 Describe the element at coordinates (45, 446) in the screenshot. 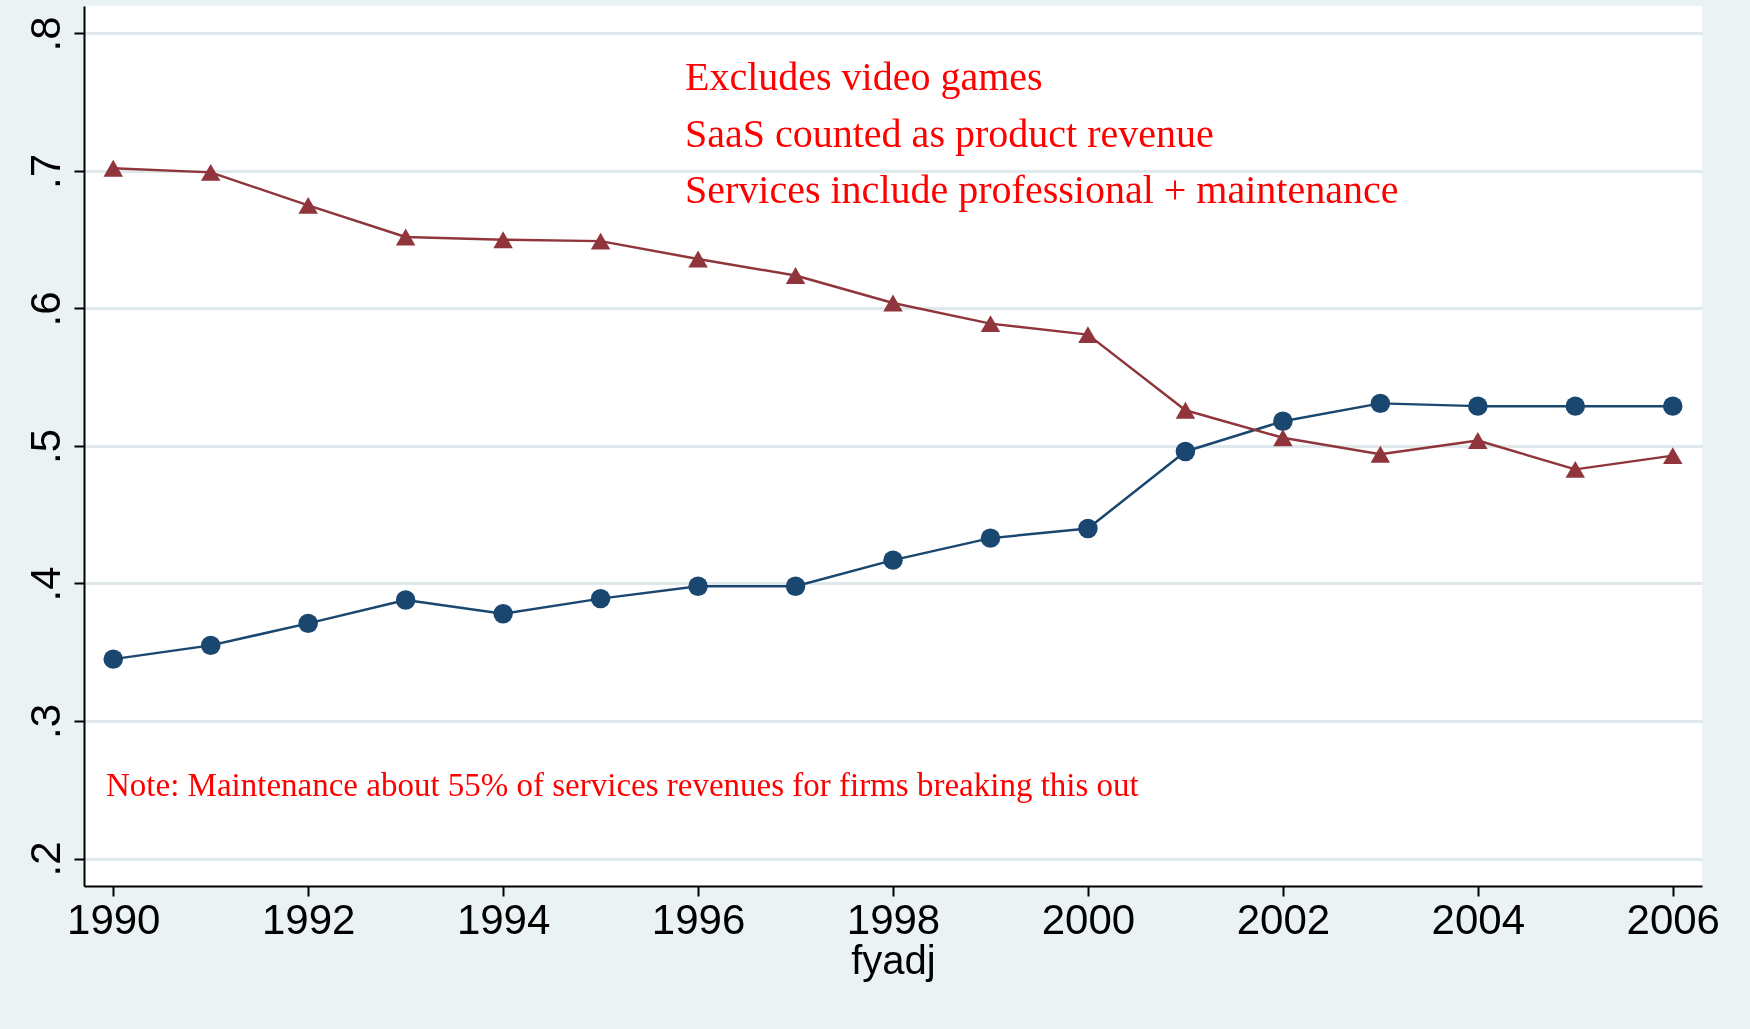

I see `y-tick-label: .5` at that location.